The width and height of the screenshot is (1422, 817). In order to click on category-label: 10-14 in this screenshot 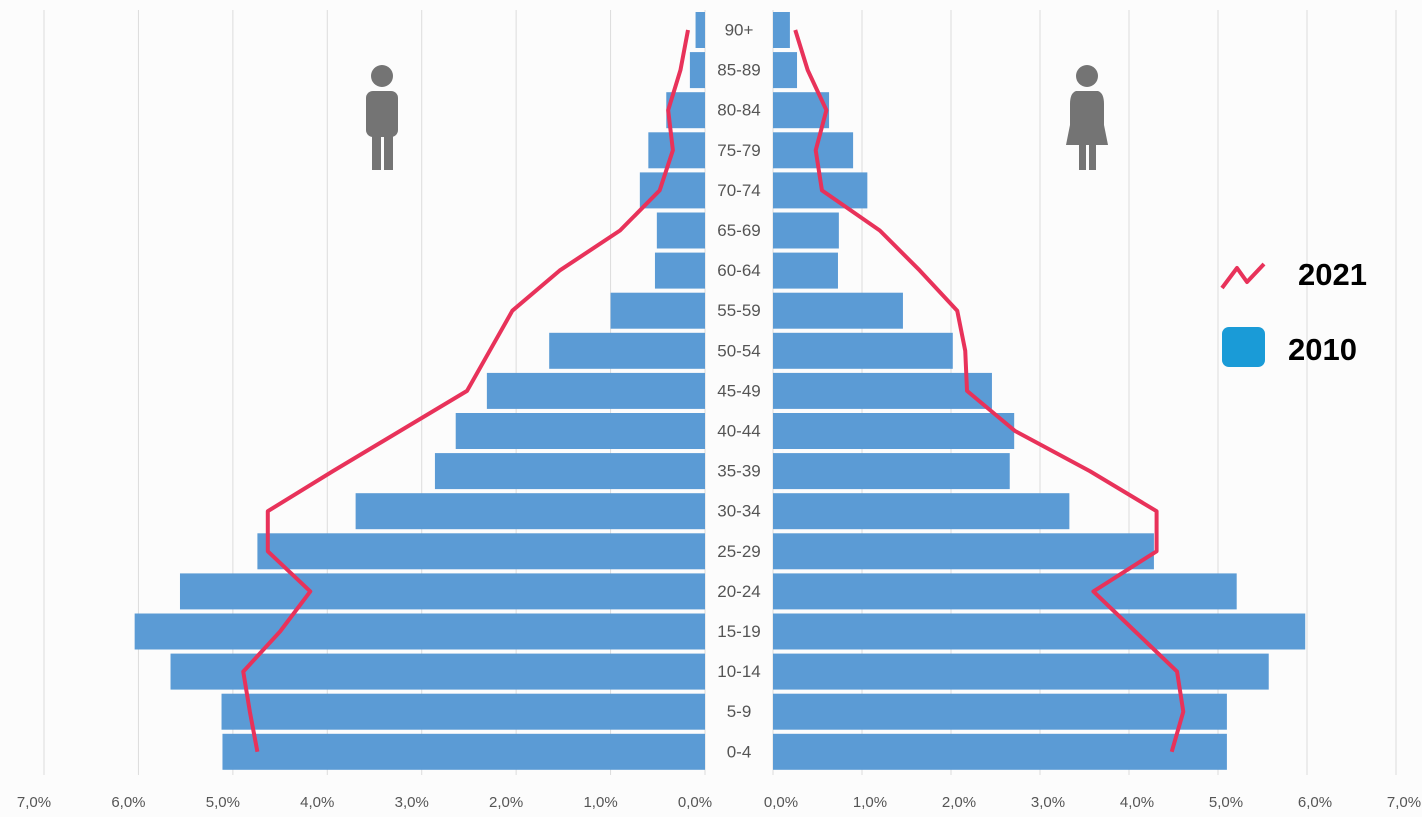, I will do `click(738, 671)`.